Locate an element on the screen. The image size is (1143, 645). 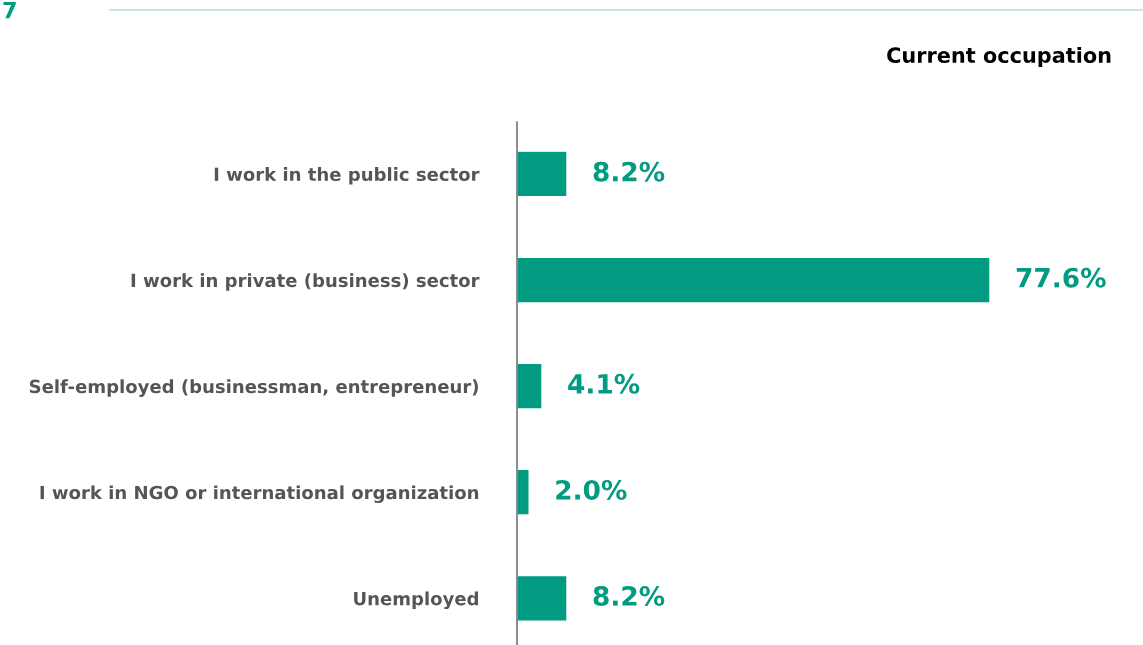
y-tick-label: I work in NGO or international organization is located at coordinates (259, 494).